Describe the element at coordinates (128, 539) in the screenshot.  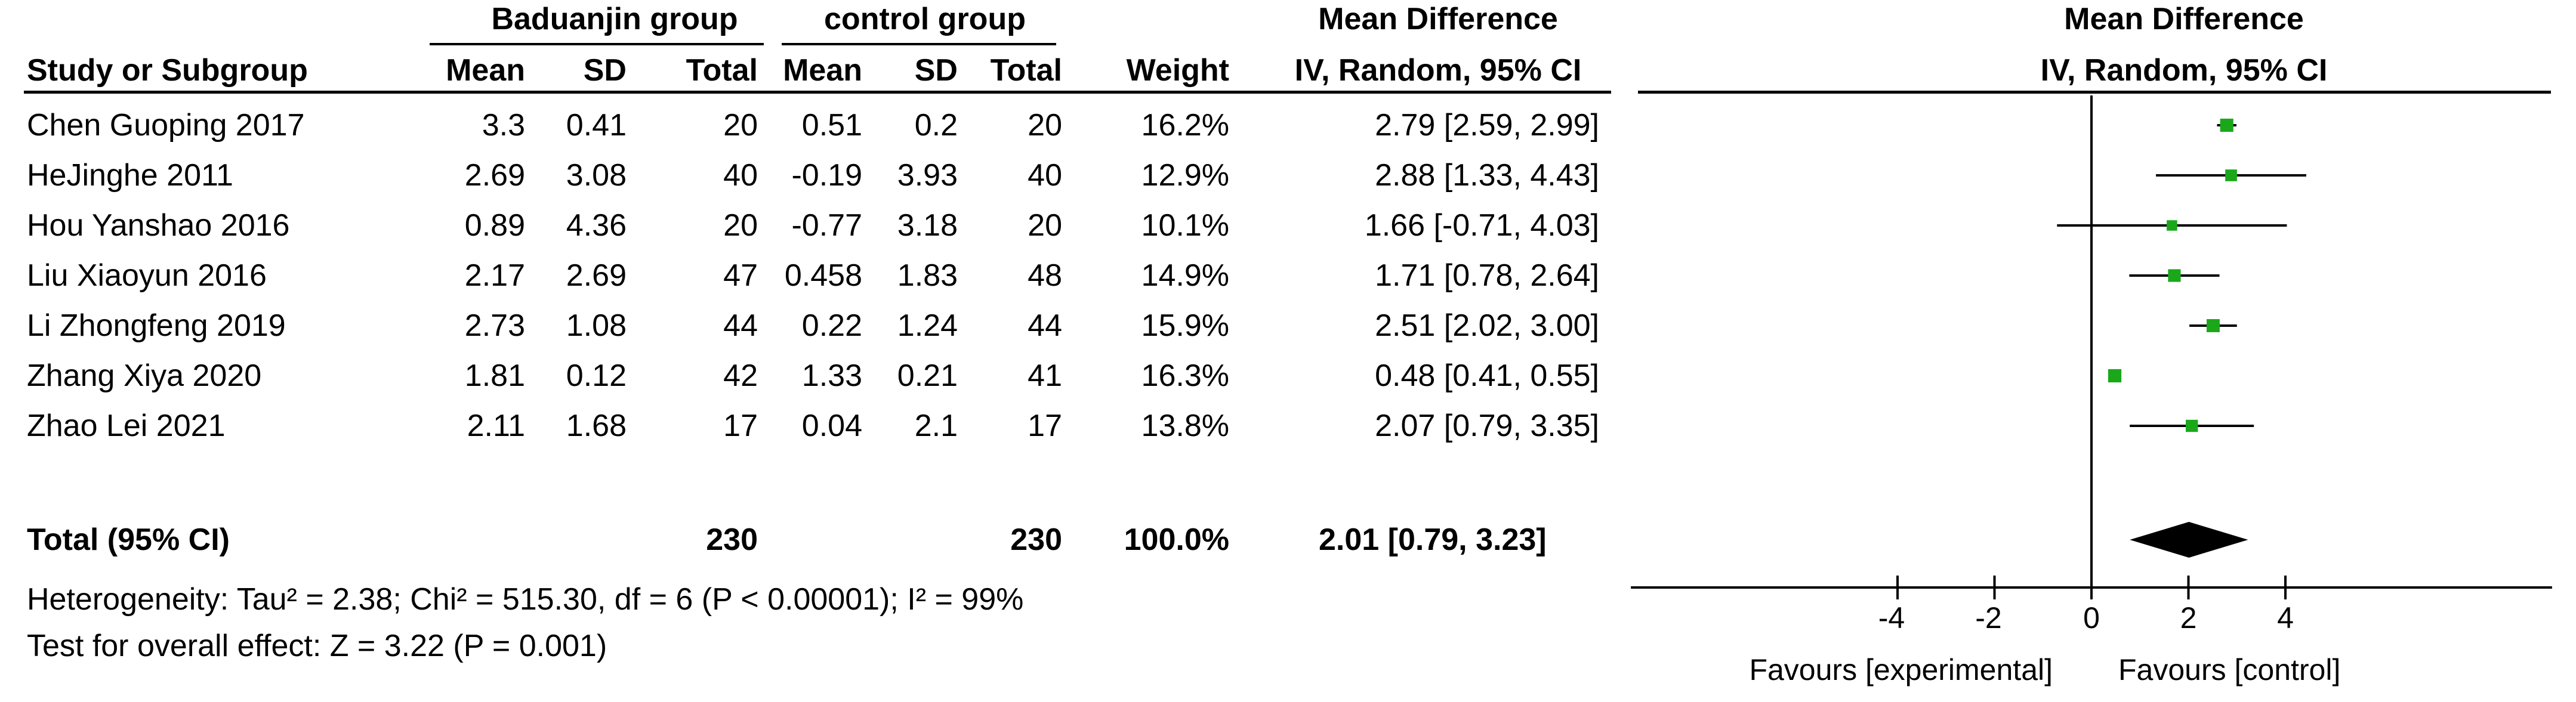
I see `total-label: Total (95% CI)` at that location.